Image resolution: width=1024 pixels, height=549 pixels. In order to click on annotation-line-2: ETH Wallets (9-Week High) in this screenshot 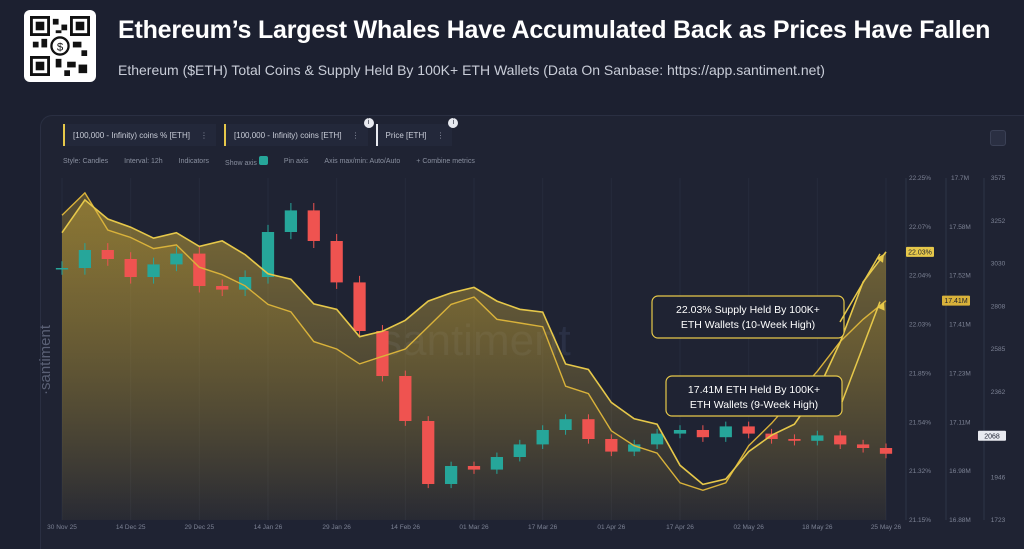, I will do `click(754, 405)`.